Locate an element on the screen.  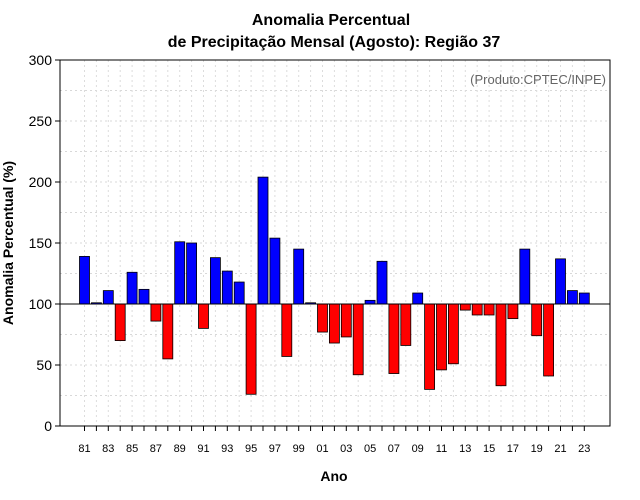
bar-1995 is located at coordinates (251, 349).